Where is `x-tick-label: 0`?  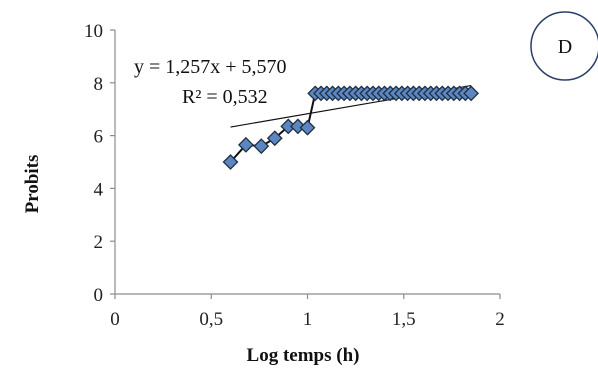
x-tick-label: 0 is located at coordinates (115, 319).